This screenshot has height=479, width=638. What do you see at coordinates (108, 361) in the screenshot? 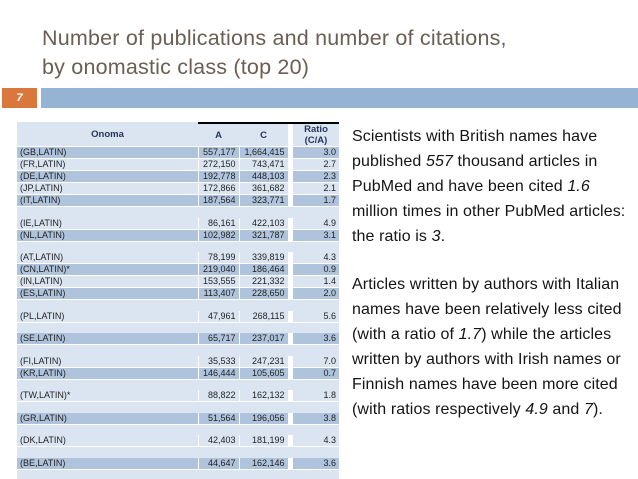
I see `cell-onoma: (FI,LATIN)` at bounding box center [108, 361].